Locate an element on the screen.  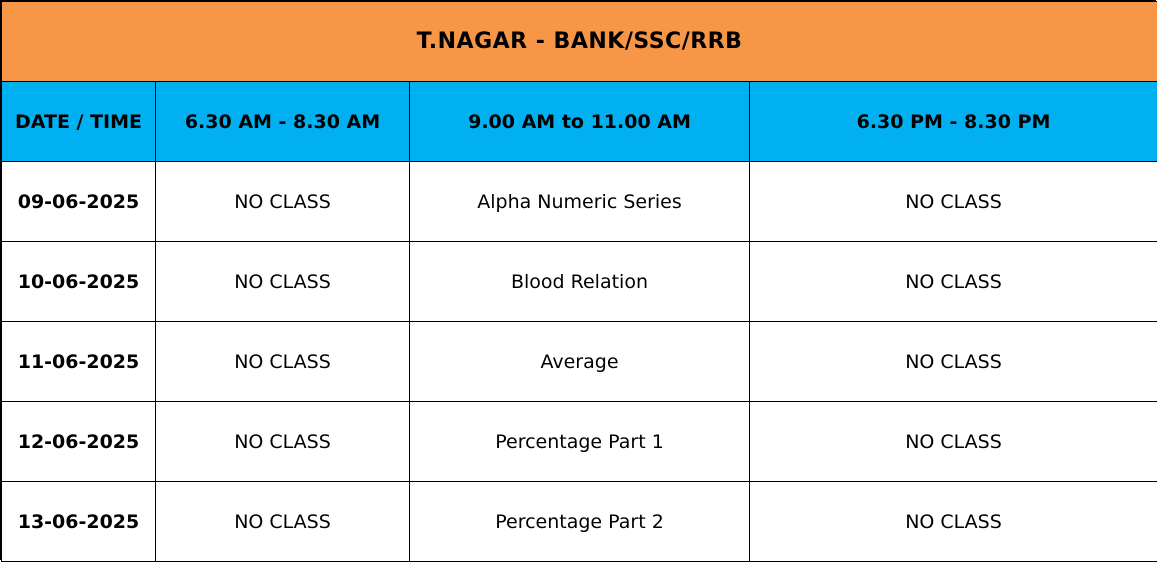
date-cell: 10-06-2025 is located at coordinates (79, 282).